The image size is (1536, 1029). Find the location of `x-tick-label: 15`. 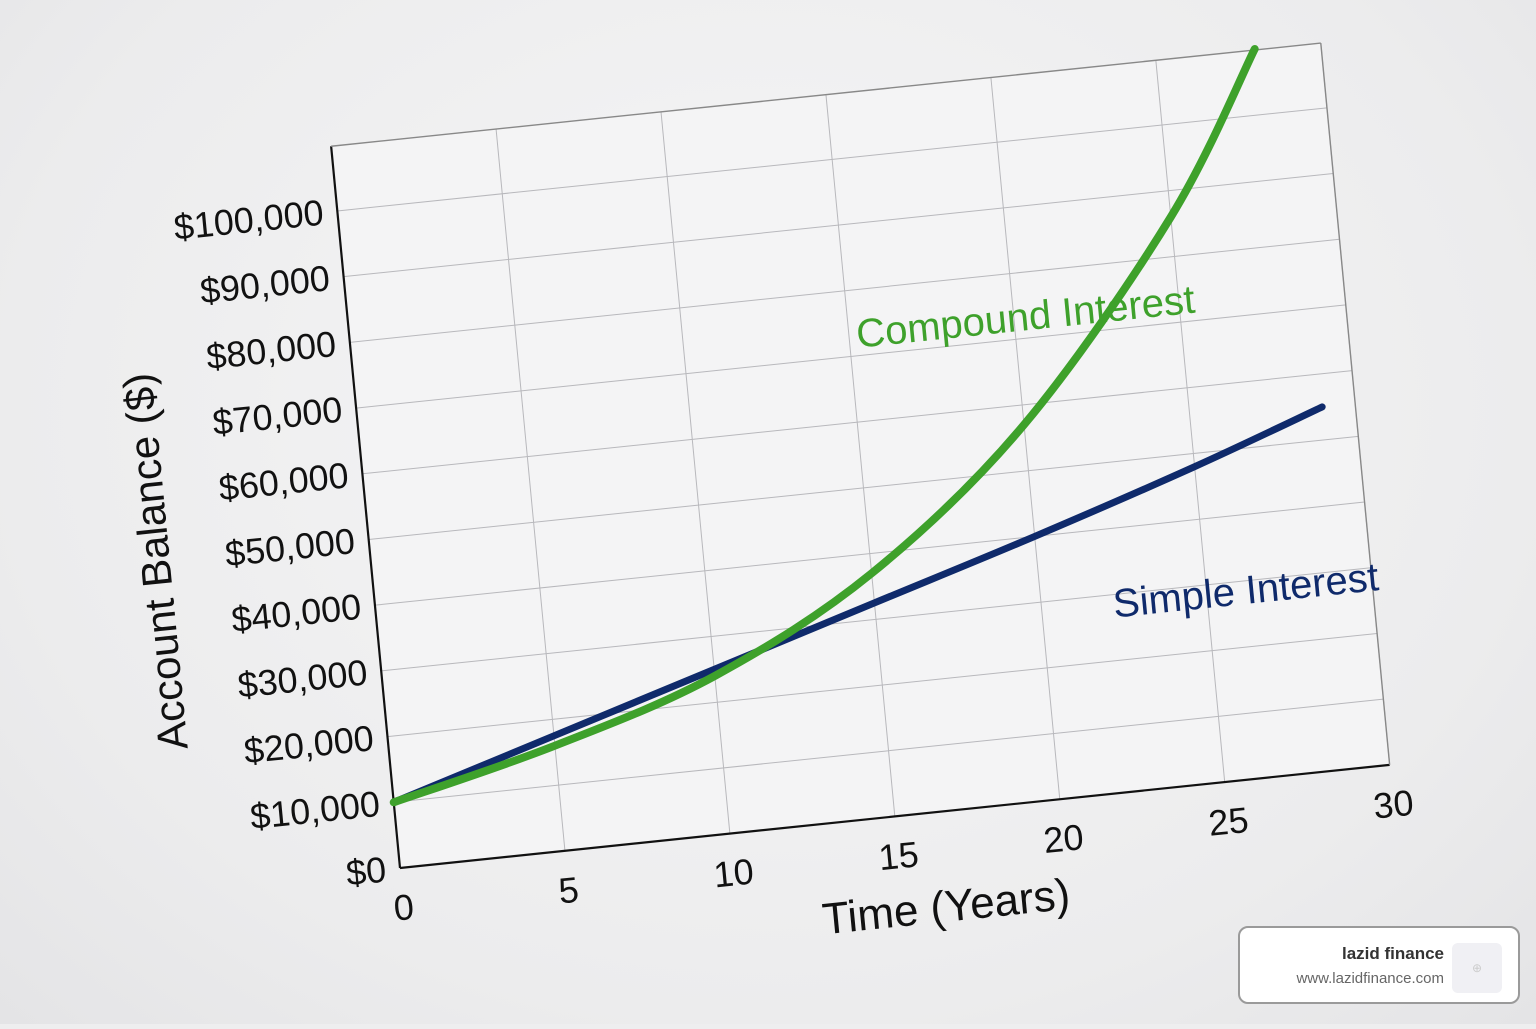

x-tick-label: 15 is located at coordinates (899, 855).